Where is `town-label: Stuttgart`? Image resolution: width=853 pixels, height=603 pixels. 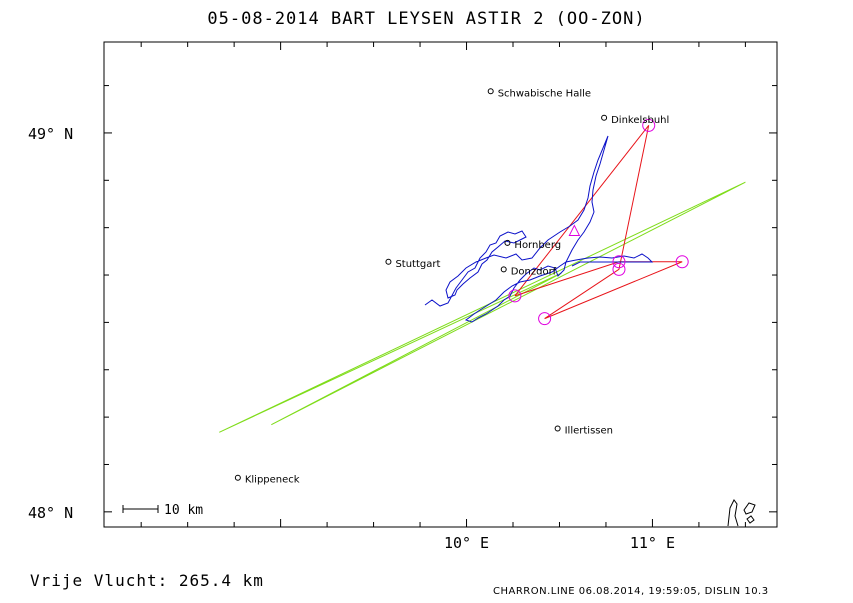 town-label: Stuttgart is located at coordinates (417, 264).